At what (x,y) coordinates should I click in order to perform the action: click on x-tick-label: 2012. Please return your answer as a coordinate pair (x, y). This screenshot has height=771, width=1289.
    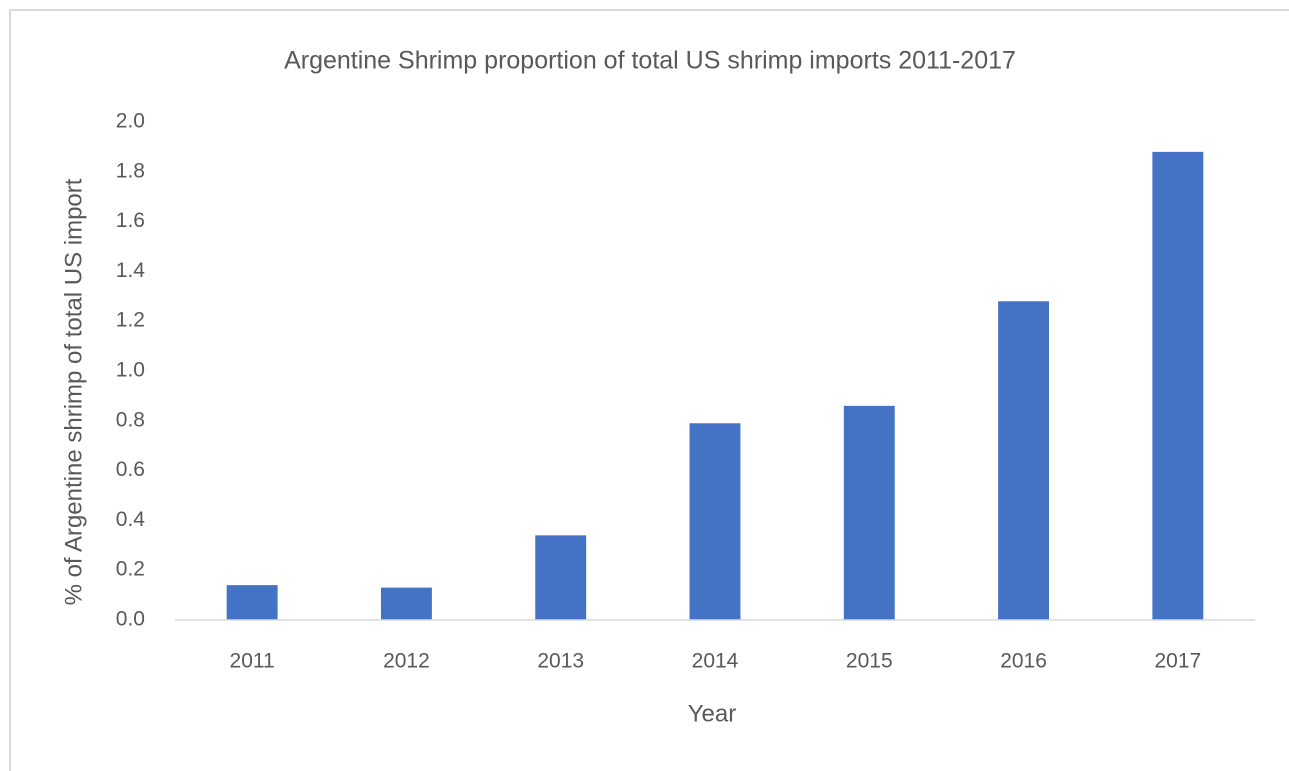
    Looking at the image, I should click on (406, 661).